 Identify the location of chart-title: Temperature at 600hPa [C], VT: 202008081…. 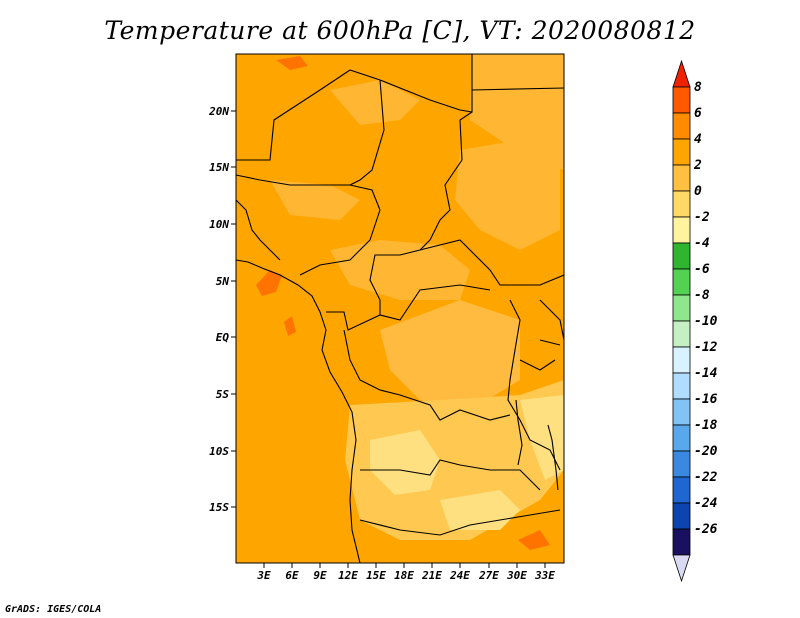
(400, 30).